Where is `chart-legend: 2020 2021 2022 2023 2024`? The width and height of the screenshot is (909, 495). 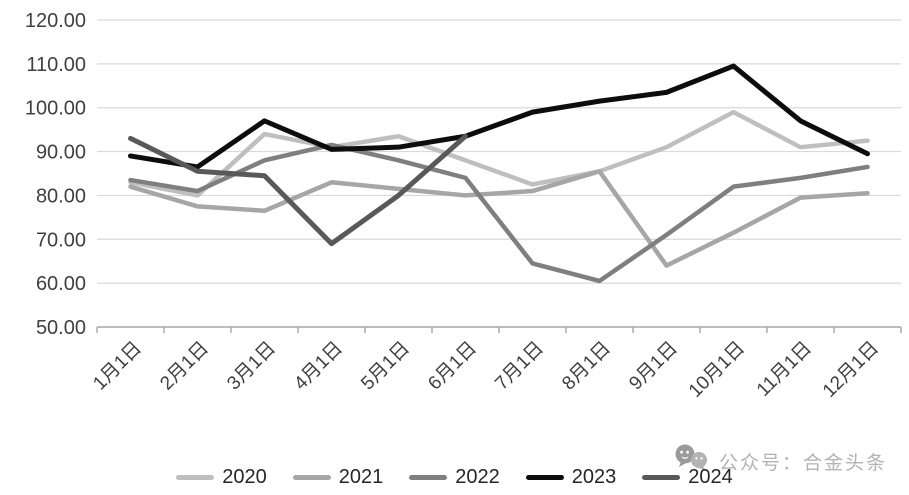 chart-legend: 2020 2021 2022 2023 2024 is located at coordinates (454, 477).